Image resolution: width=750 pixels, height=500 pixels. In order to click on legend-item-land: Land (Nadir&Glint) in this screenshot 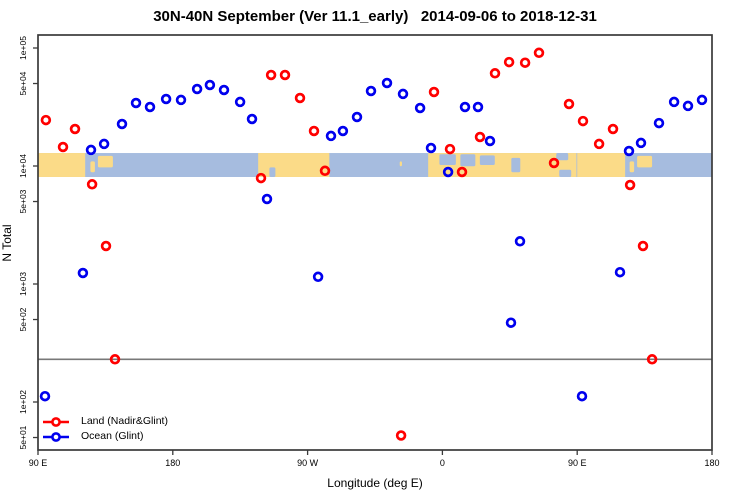, I will do `click(105, 421)`.